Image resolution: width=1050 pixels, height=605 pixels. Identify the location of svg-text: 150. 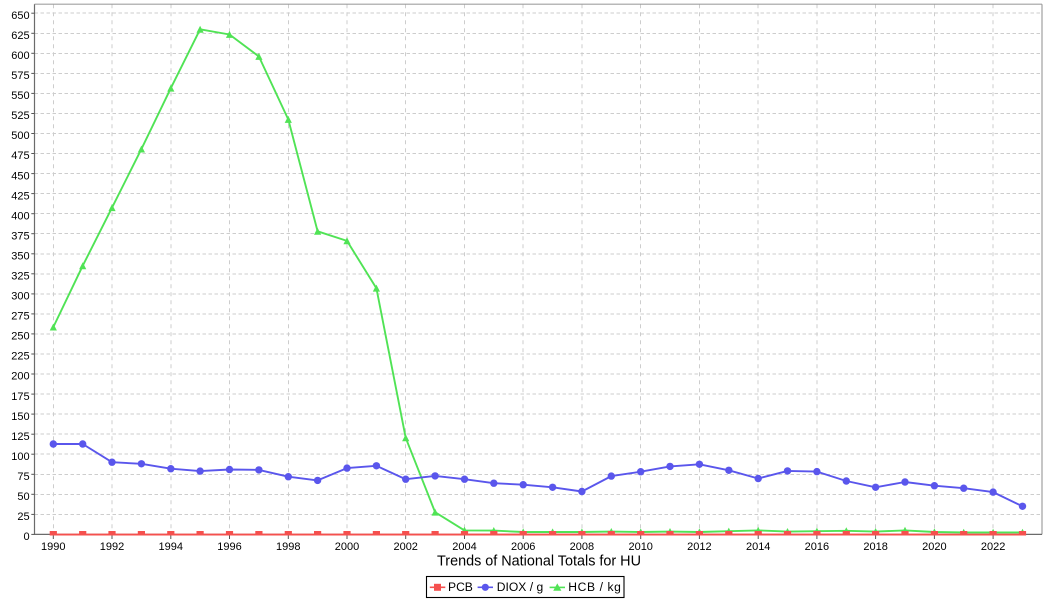
(20, 417).